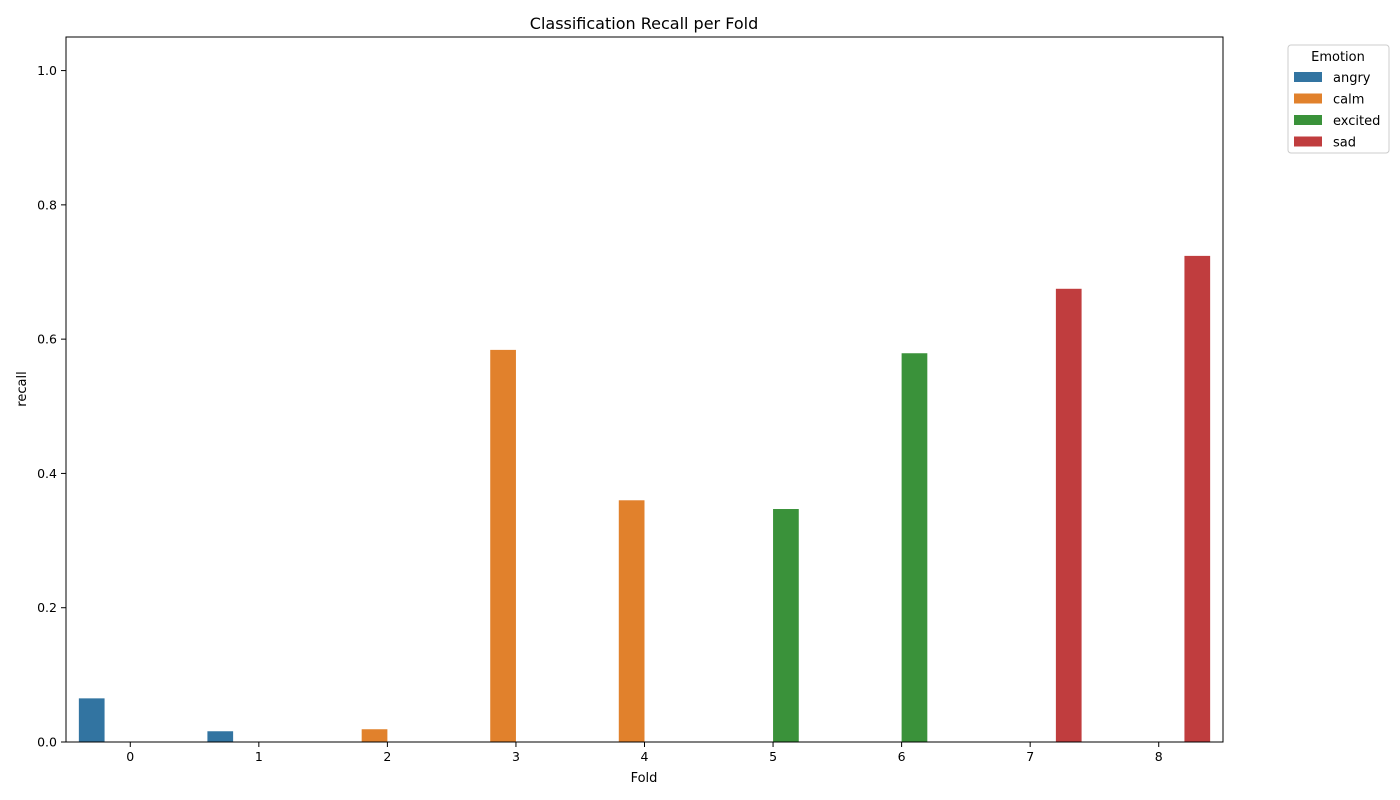  I want to click on legend-label-excited: excited, so click(1356, 121).